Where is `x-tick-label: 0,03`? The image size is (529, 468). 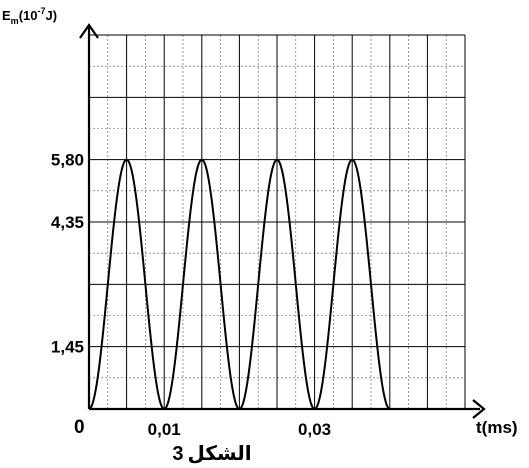
x-tick-label: 0,03 is located at coordinates (314, 429).